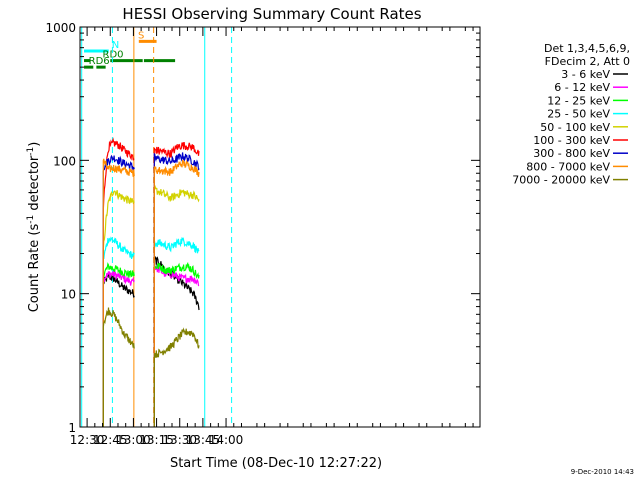 This screenshot has height=480, width=640. What do you see at coordinates (31, 219) in the screenshot?
I see `y-axis-label-sup1: -1` at bounding box center [31, 219].